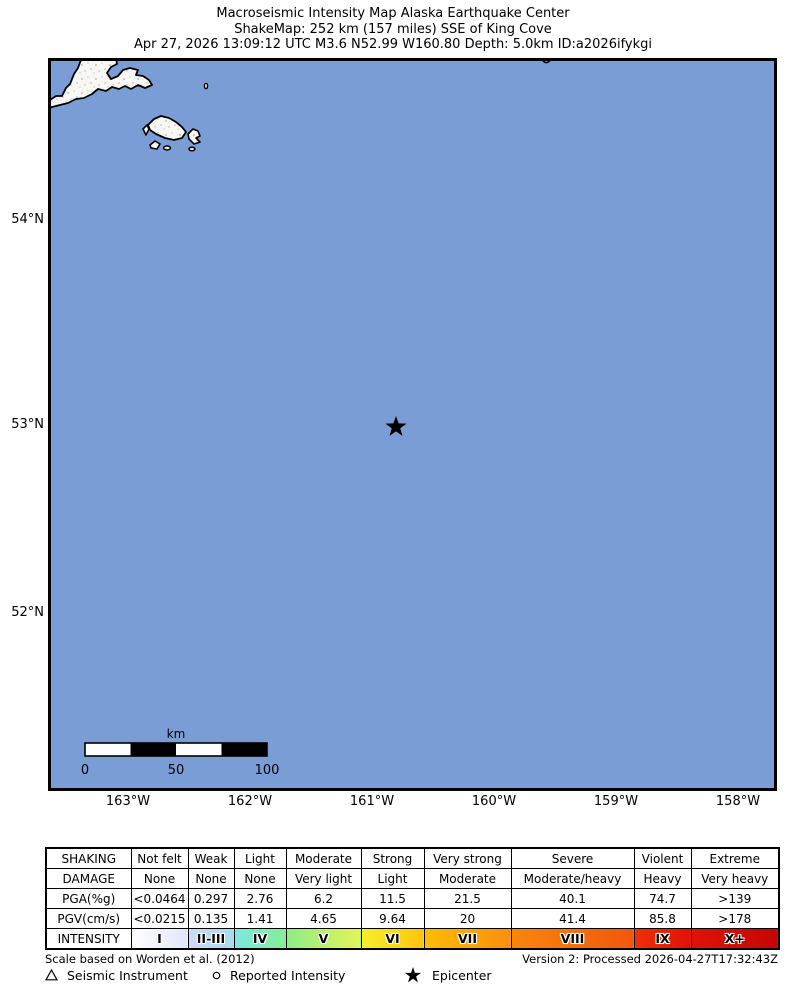 This screenshot has width=786, height=1001. What do you see at coordinates (88, 858) in the screenshot?
I see `row-label: SHAKING` at bounding box center [88, 858].